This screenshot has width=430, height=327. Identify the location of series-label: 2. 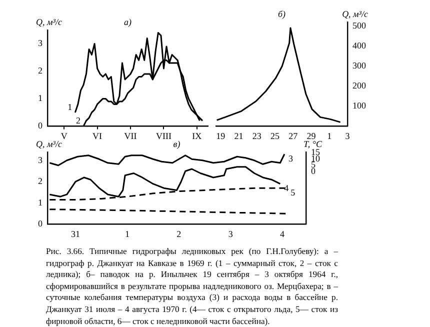
(78, 121).